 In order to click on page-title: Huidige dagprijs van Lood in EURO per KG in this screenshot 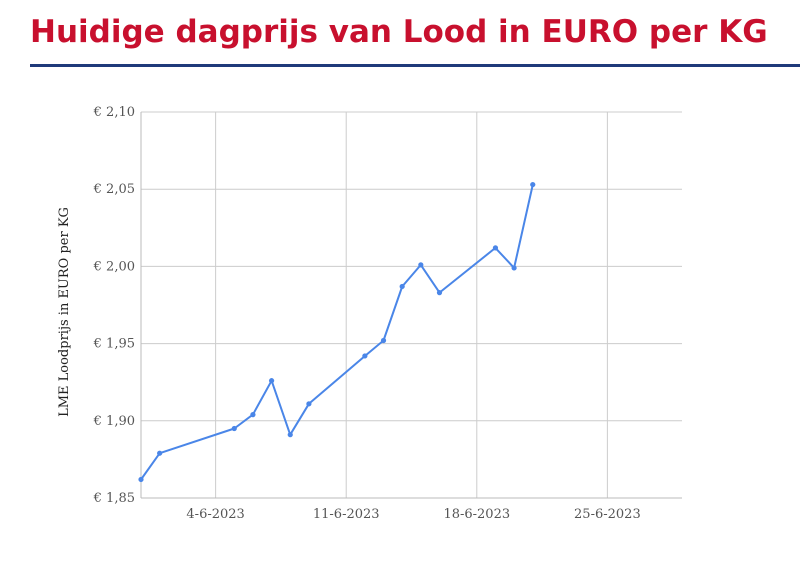, I will do `click(399, 32)`.